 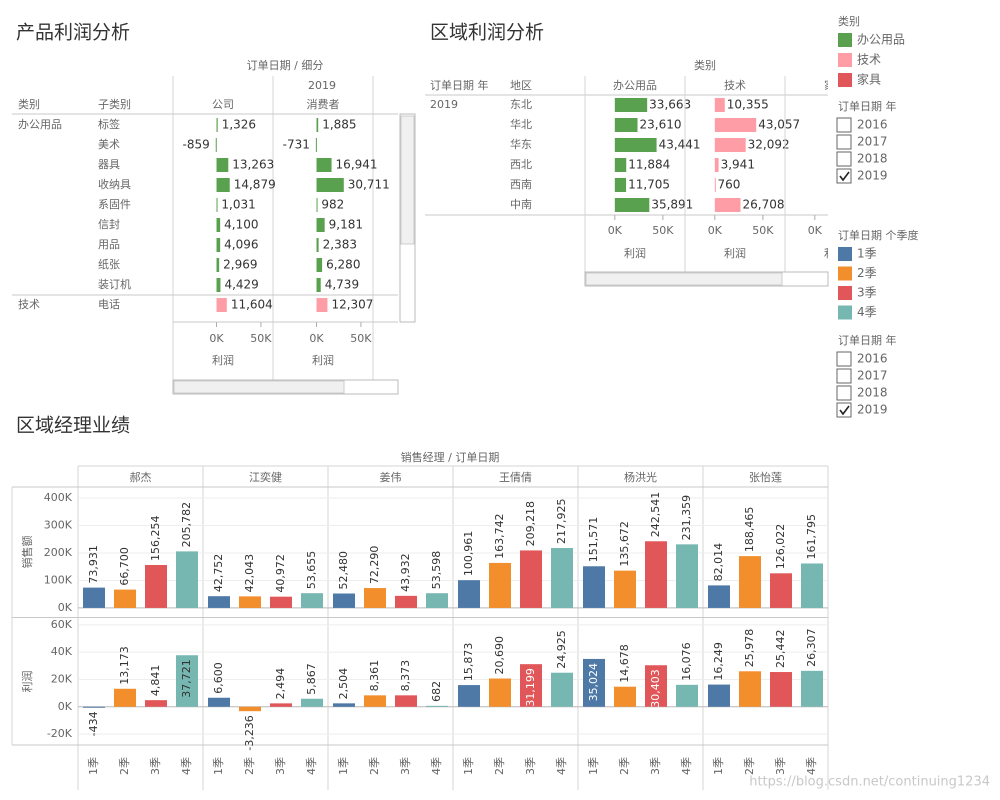 What do you see at coordinates (845, 293) in the screenshot?
I see `legend-swatch` at bounding box center [845, 293].